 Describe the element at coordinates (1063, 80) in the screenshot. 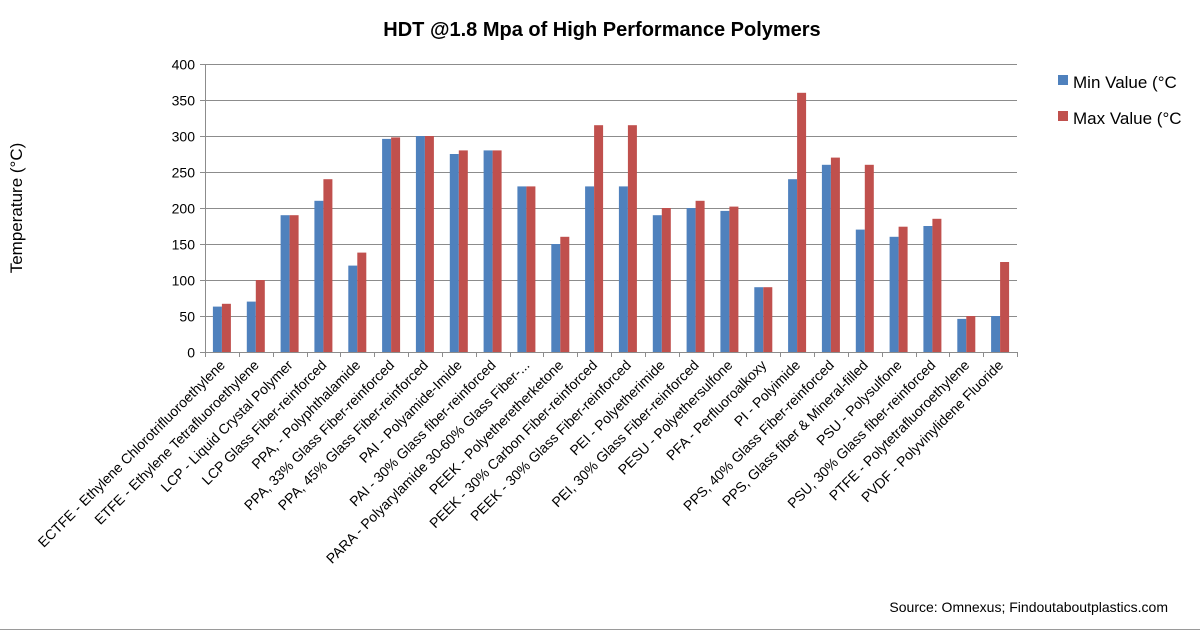

I see `legend-swatch-min` at that location.